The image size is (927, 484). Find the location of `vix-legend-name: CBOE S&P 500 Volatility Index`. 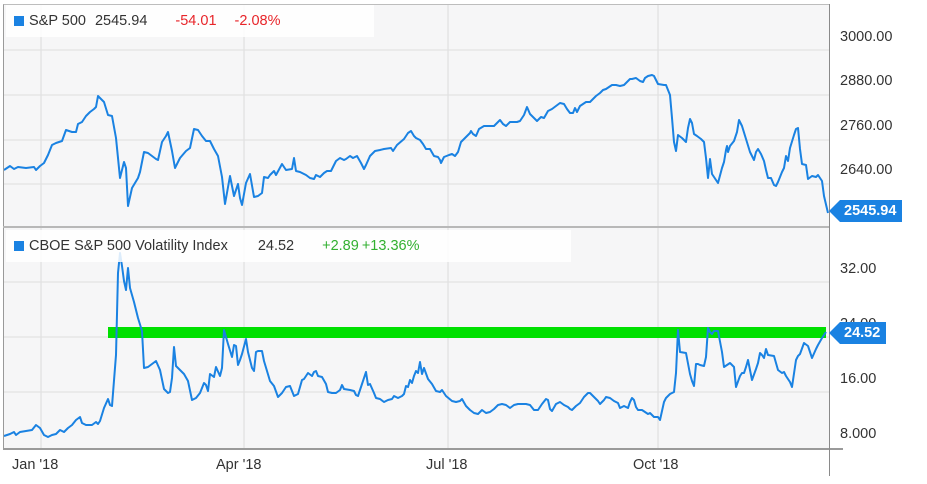

vix-legend-name: CBOE S&P 500 Volatility Index is located at coordinates (128, 246).